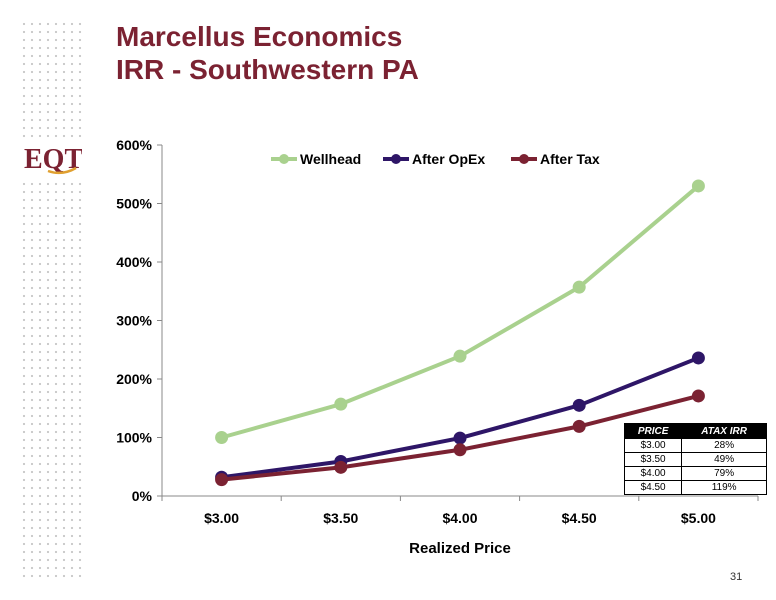  I want to click on table-row: $3.00 28%, so click(695, 445).